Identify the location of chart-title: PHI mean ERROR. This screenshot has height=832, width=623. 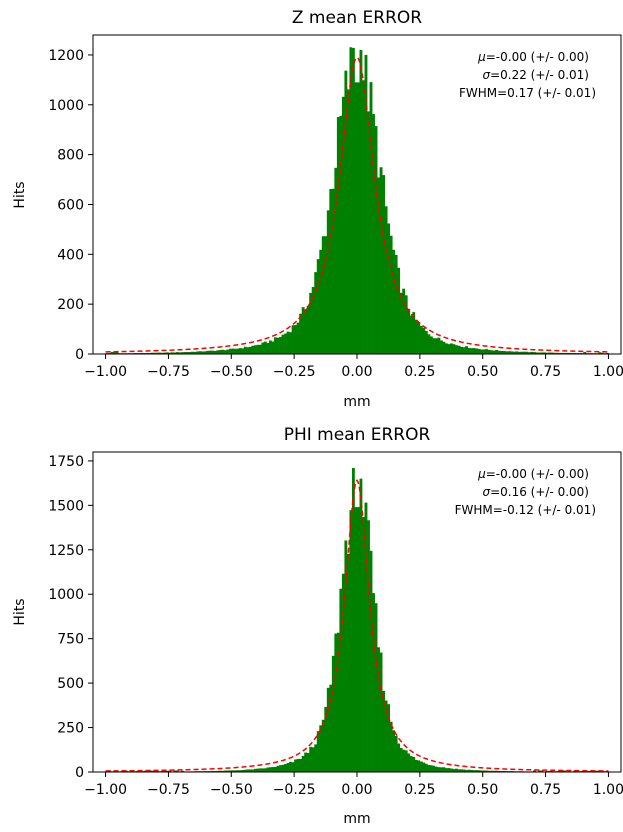
(357, 435).